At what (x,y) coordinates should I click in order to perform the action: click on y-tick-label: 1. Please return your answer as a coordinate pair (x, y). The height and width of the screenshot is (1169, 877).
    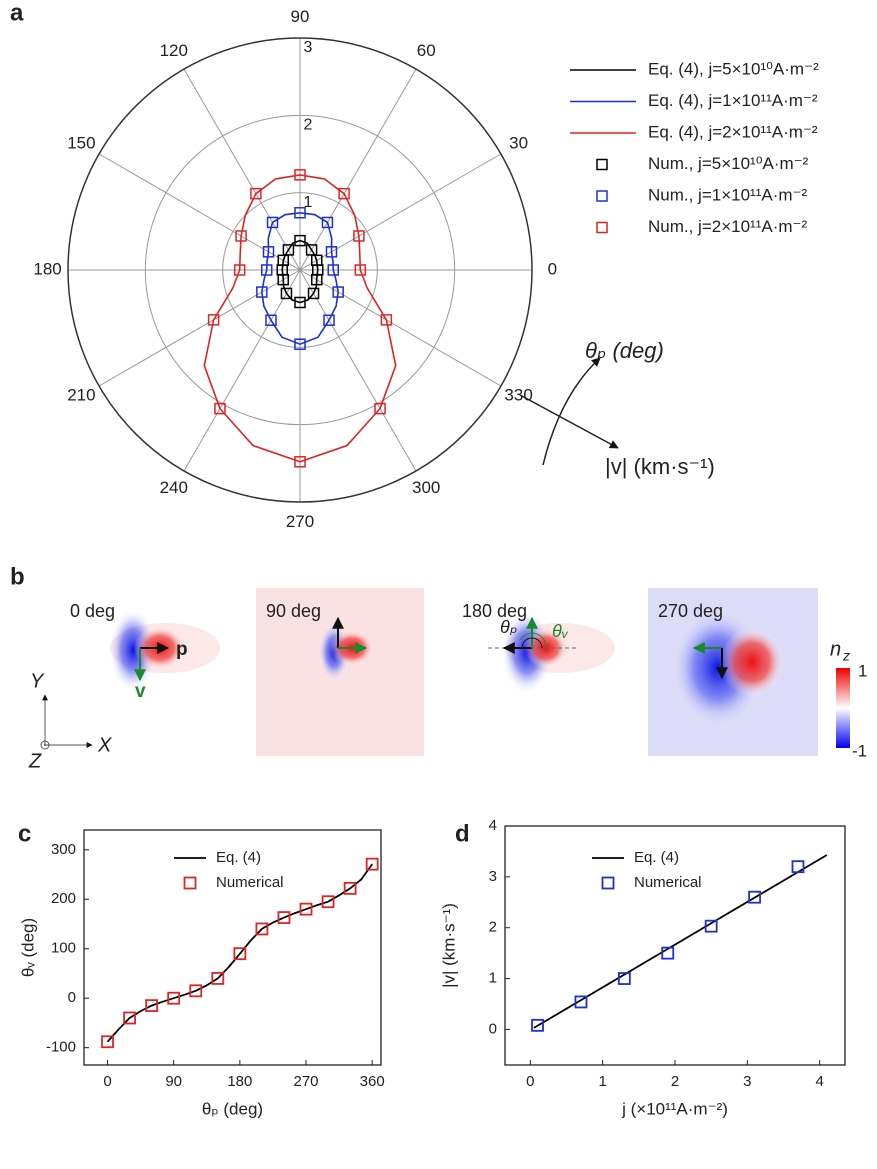
    Looking at the image, I should click on (493, 978).